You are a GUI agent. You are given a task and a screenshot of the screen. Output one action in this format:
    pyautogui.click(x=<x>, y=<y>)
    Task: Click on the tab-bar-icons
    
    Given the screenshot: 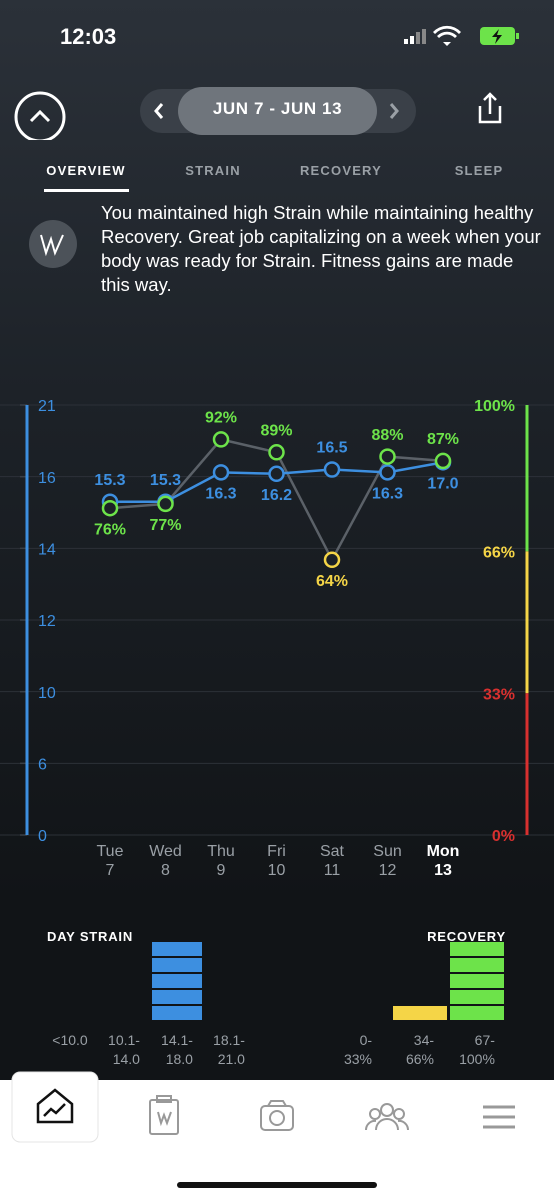 What is the action you would take?
    pyautogui.click(x=263, y=1129)
    